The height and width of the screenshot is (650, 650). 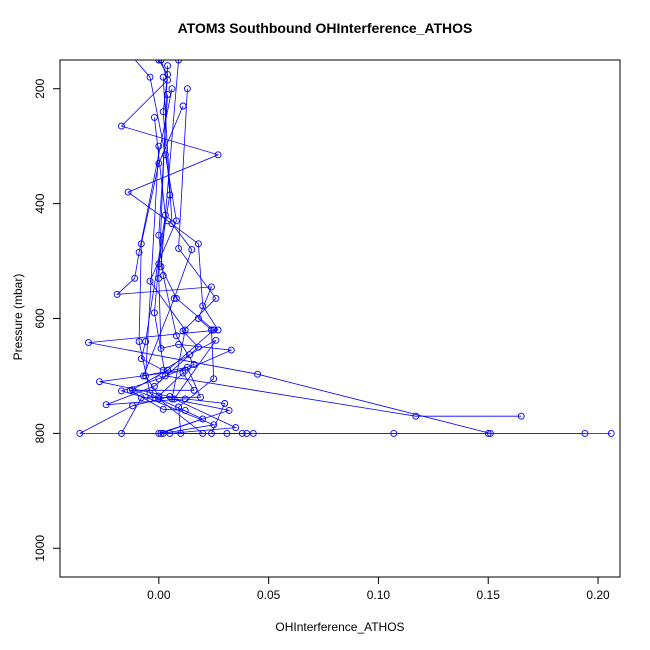 I want to click on x-axis-label: OHInterference_ATHOS, so click(x=340, y=627).